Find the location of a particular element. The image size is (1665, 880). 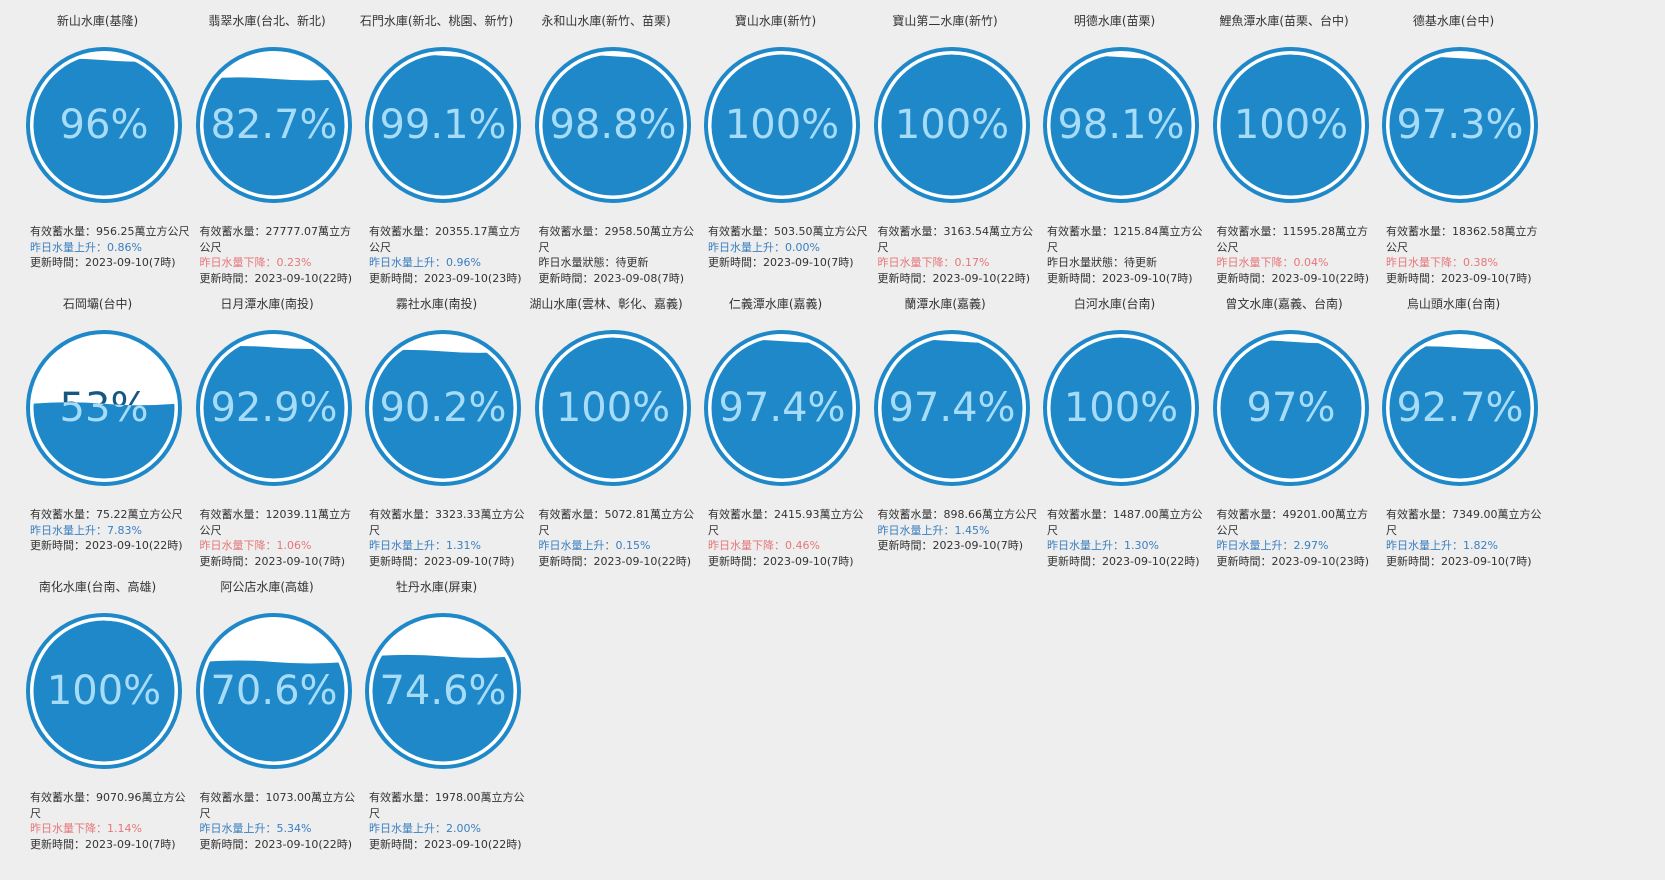

percent-label-on-water: 53% is located at coordinates (104, 408).